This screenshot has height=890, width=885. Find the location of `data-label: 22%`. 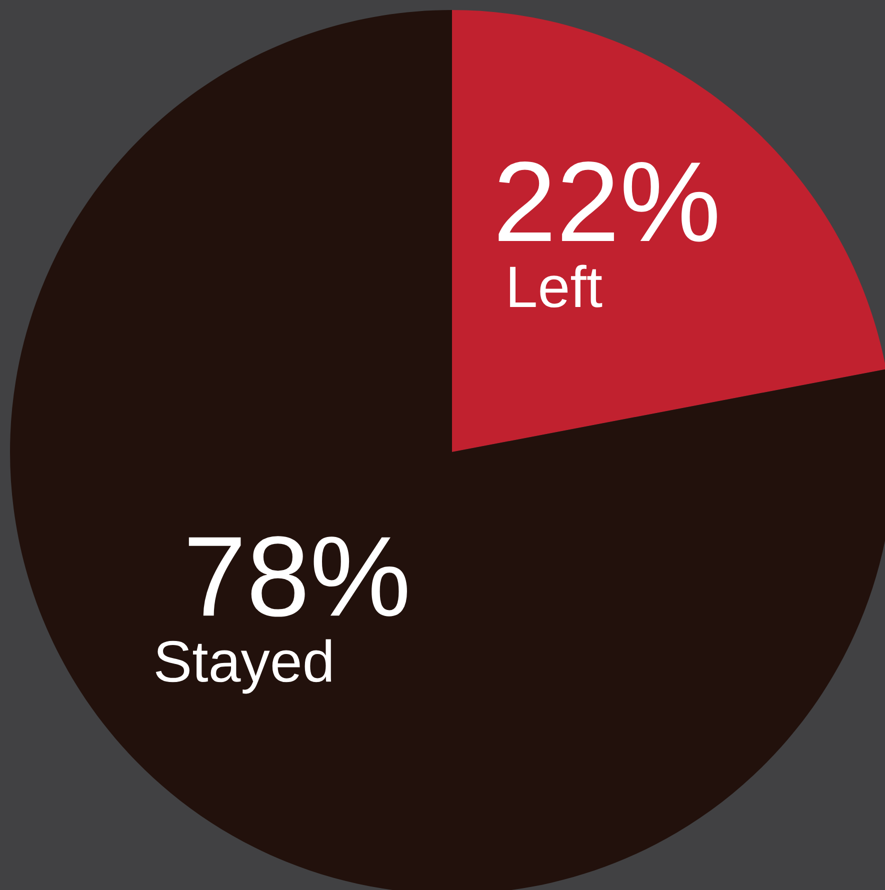

data-label: 22% is located at coordinates (607, 202).